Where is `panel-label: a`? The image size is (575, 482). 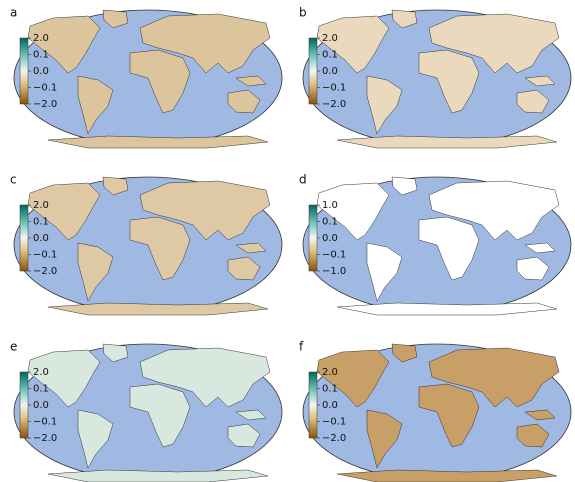
panel-label: a is located at coordinates (13, 13).